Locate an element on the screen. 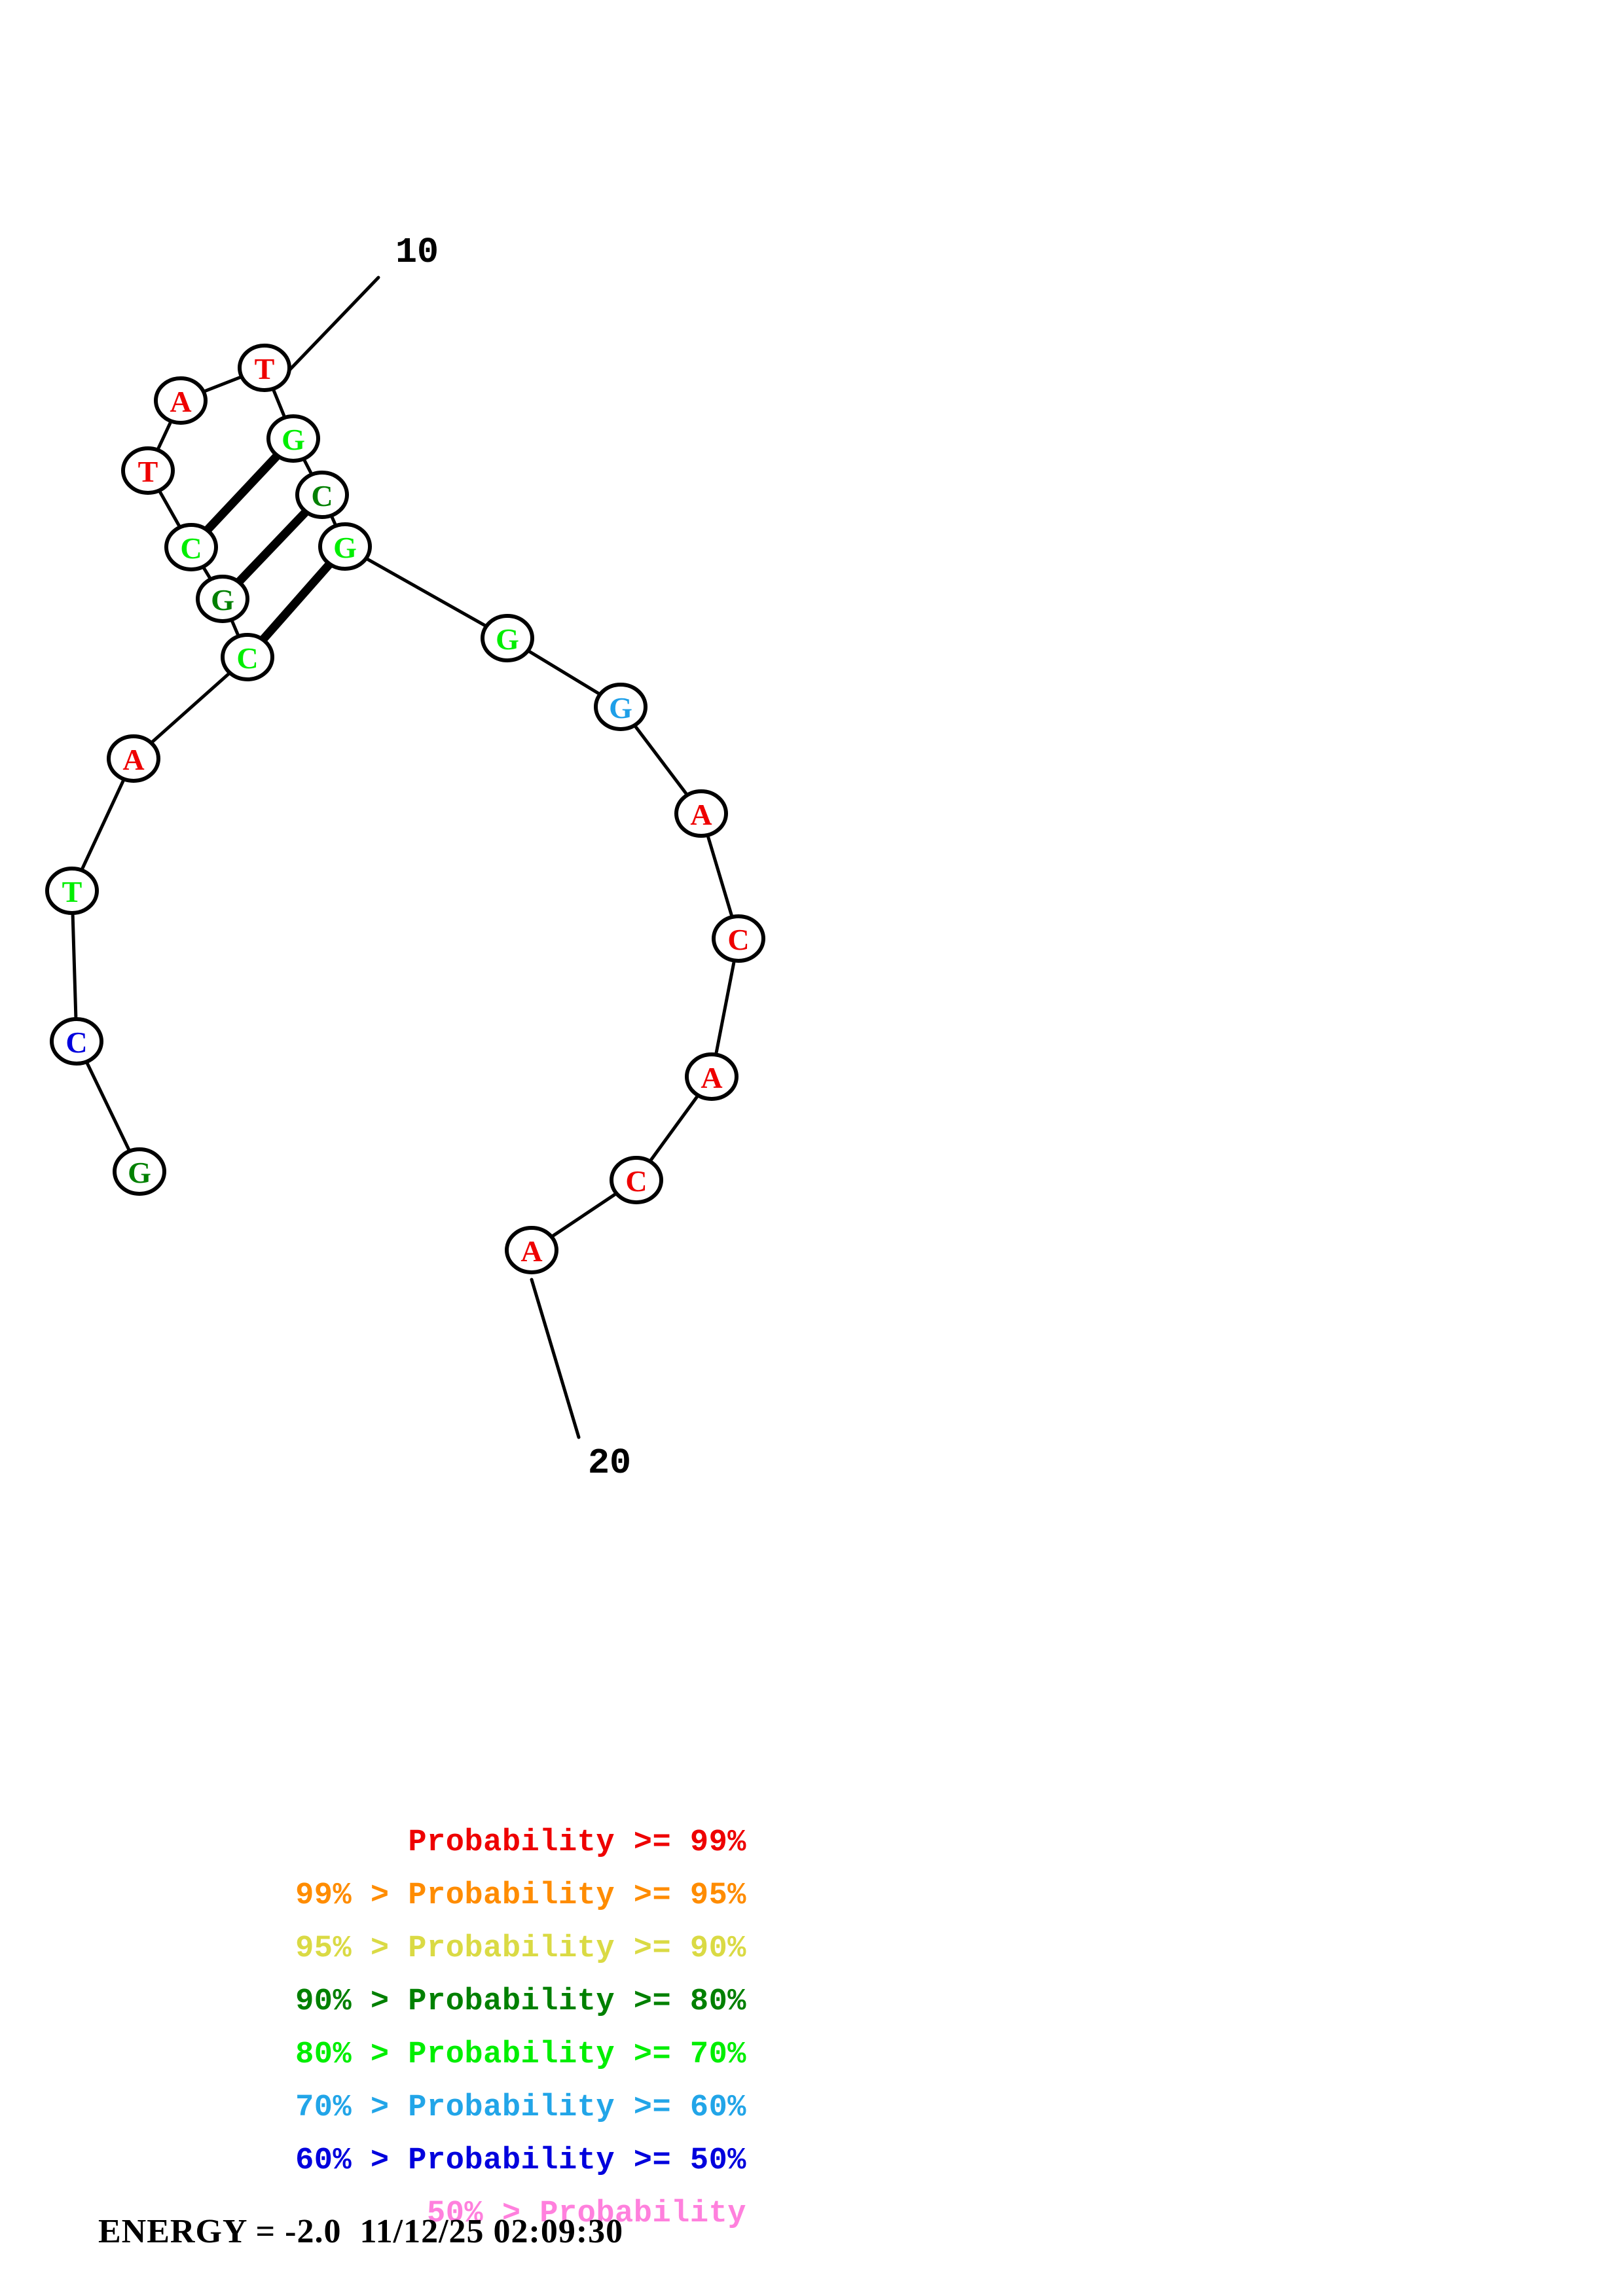 The height and width of the screenshot is (2296, 1623). index-label-20: 20 is located at coordinates (609, 1463).